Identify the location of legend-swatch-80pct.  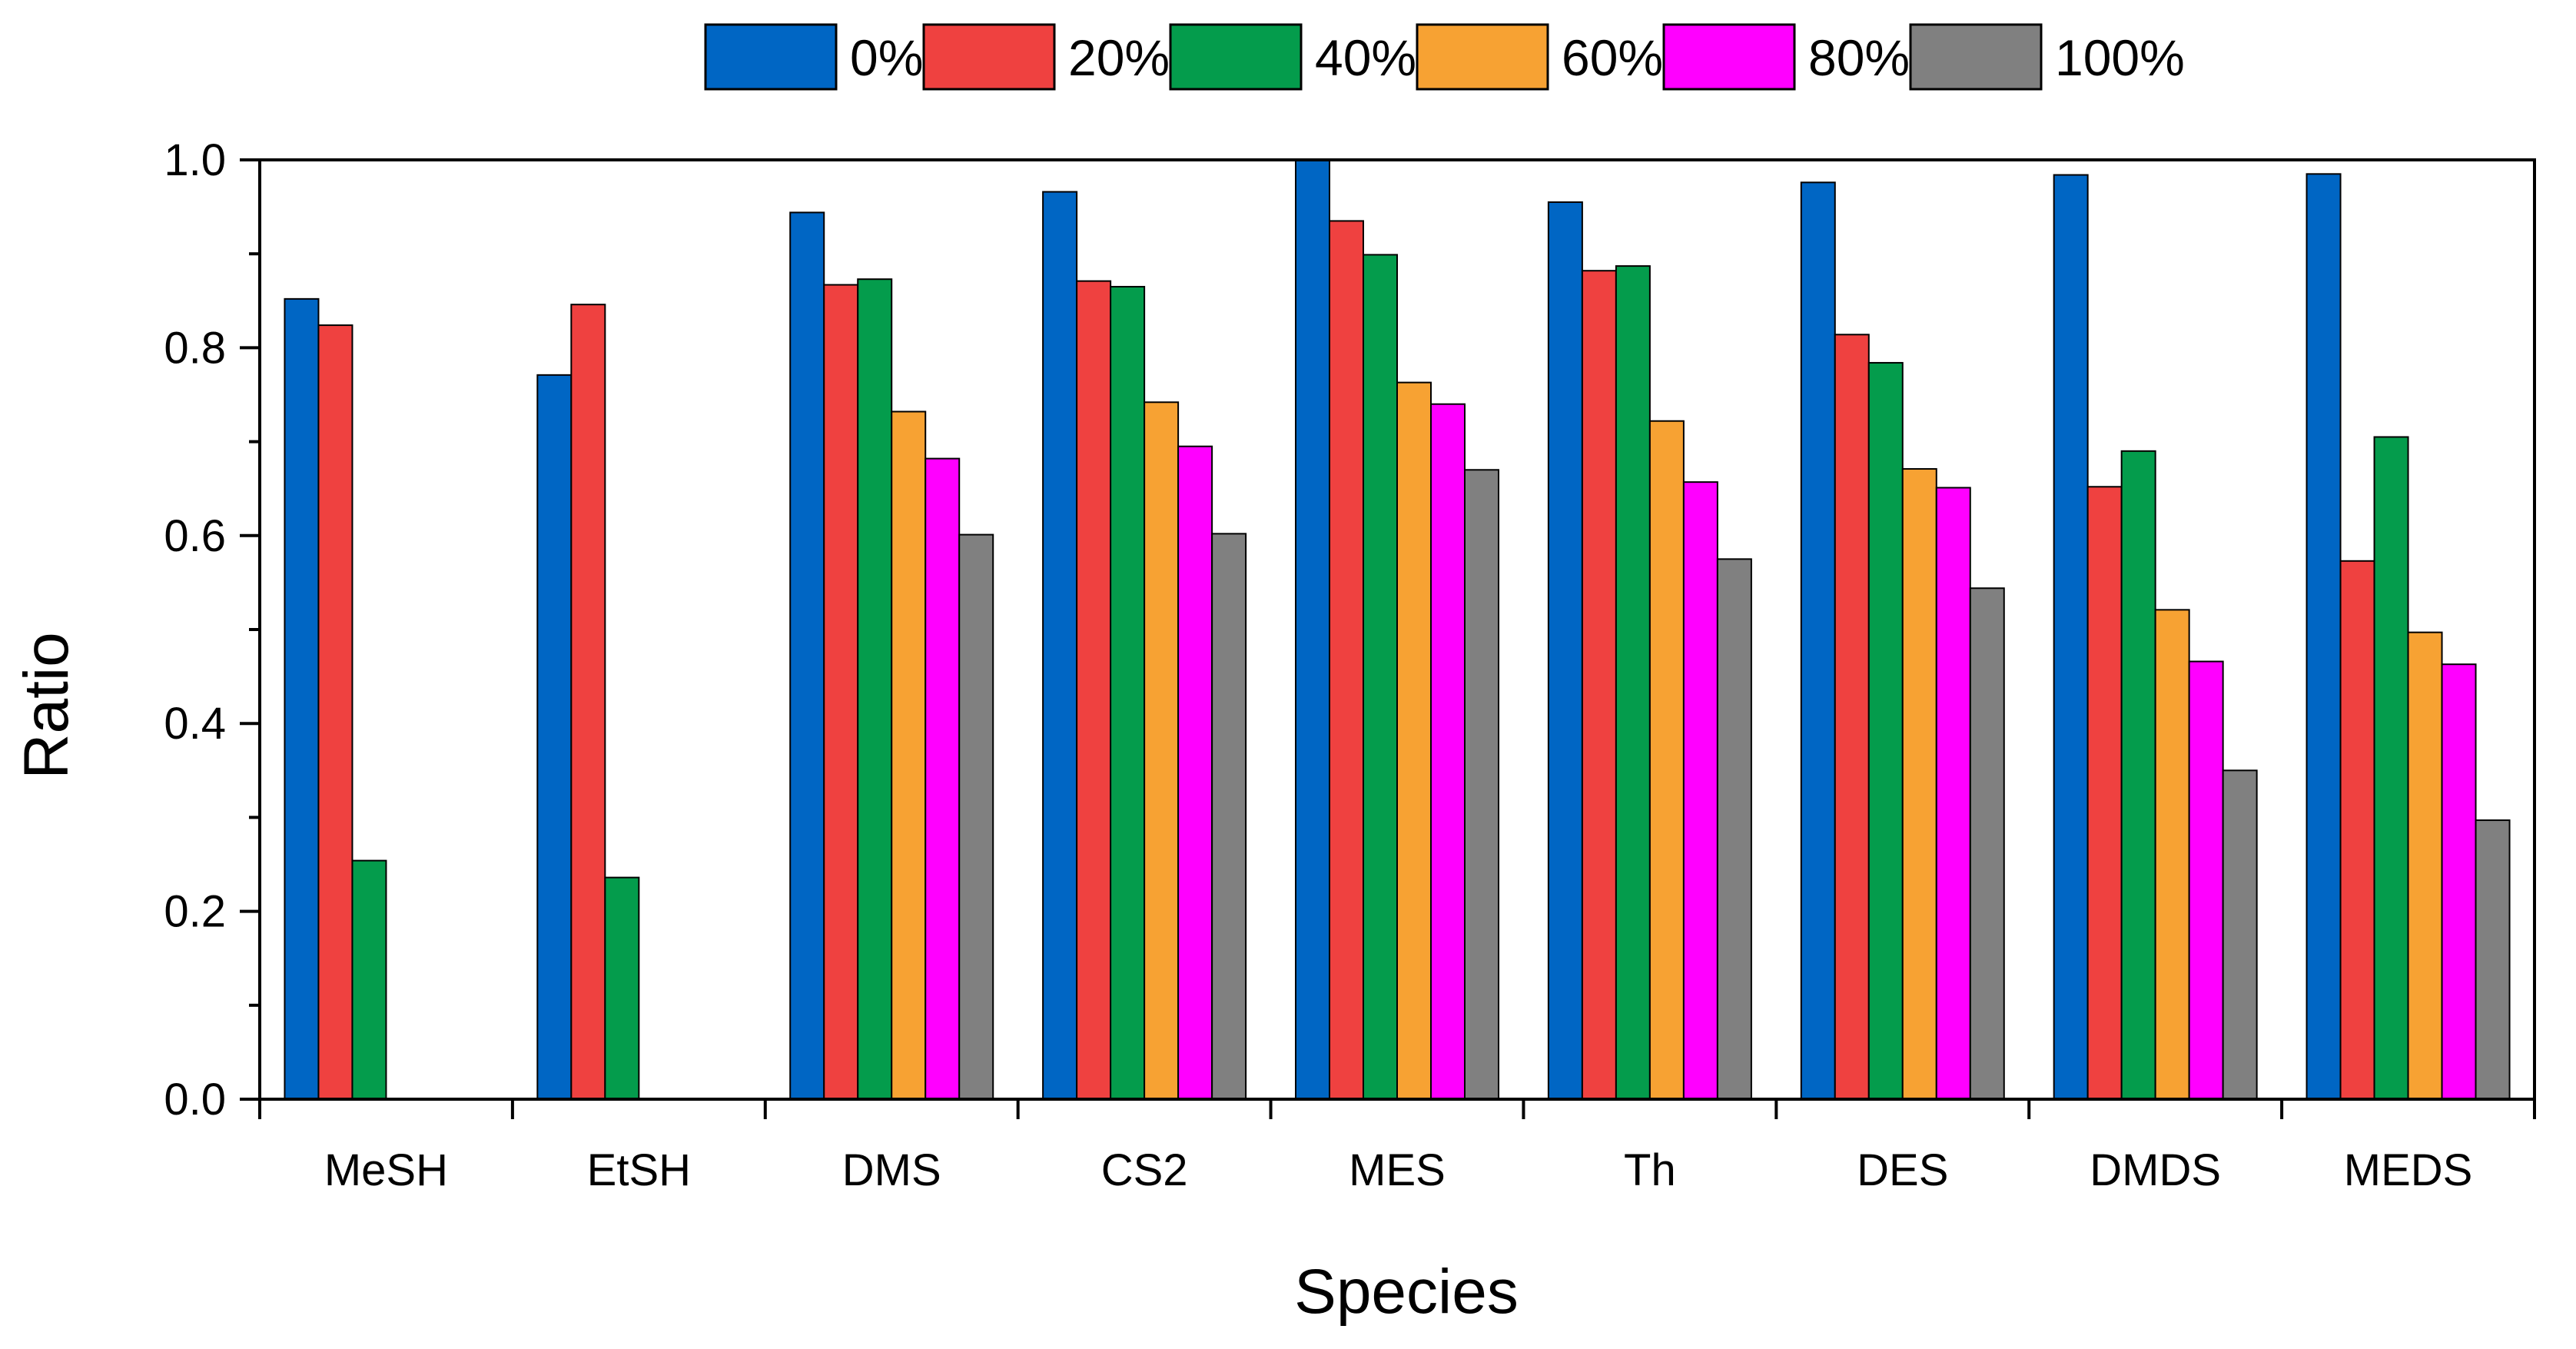
(1729, 57).